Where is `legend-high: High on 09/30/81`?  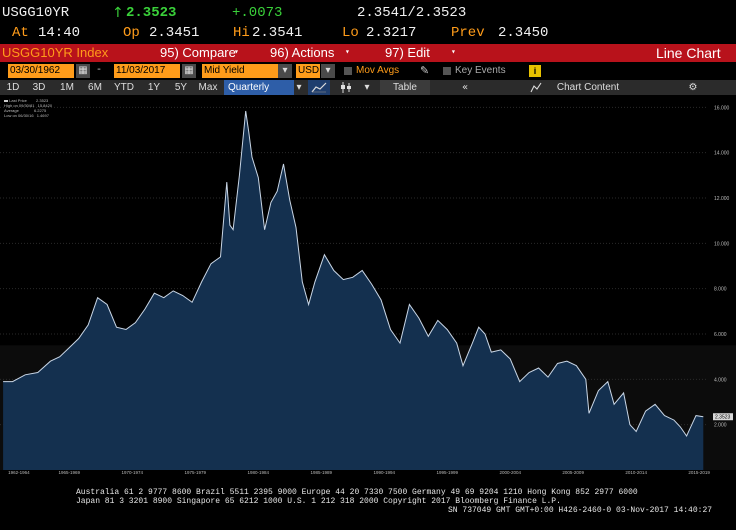
legend-high: High on 09/30/81 is located at coordinates (19, 105).